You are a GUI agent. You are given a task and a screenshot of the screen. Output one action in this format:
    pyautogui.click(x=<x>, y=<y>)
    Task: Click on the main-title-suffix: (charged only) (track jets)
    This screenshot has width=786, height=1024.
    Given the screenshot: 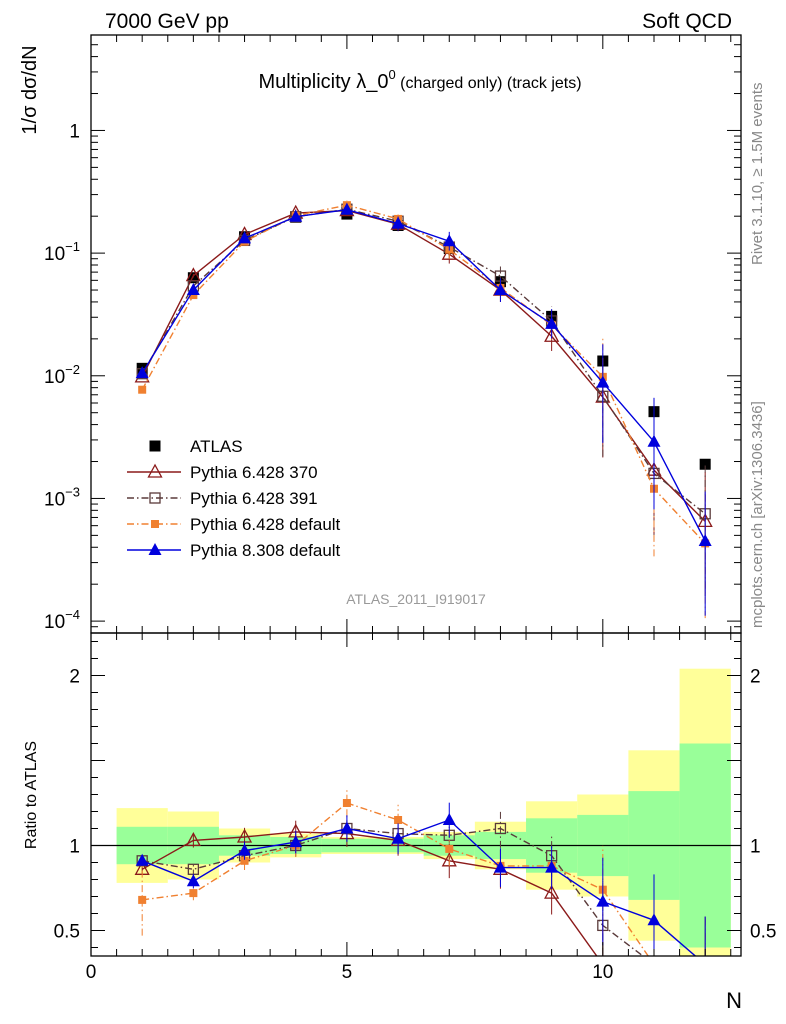 What is the action you would take?
    pyautogui.click(x=489, y=83)
    